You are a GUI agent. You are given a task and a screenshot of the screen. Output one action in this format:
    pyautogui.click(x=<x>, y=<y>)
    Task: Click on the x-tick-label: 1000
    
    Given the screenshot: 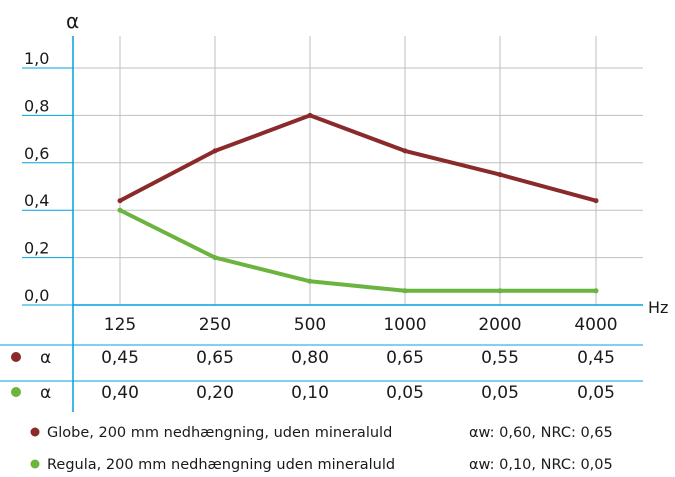 What is the action you would take?
    pyautogui.click(x=404, y=325)
    